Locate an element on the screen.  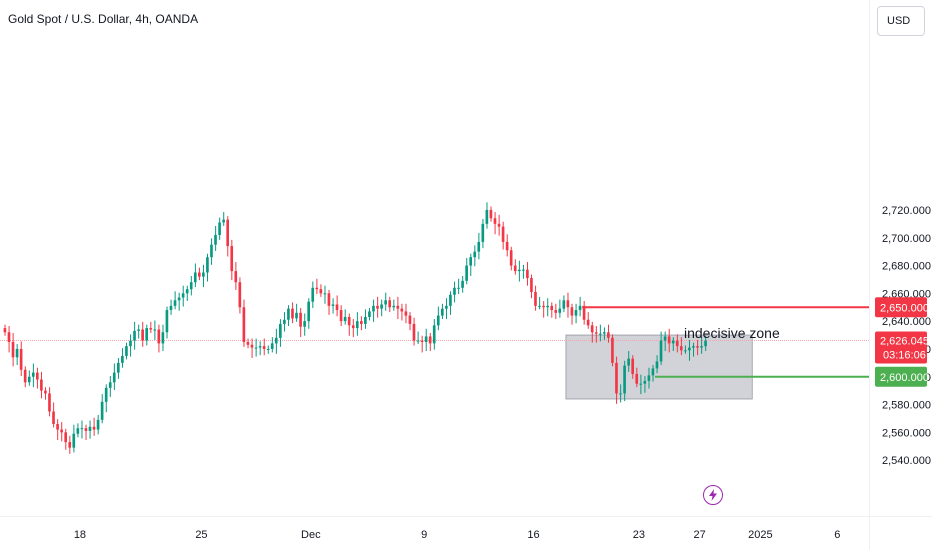
x-tick-label: 9 is located at coordinates (424, 535).